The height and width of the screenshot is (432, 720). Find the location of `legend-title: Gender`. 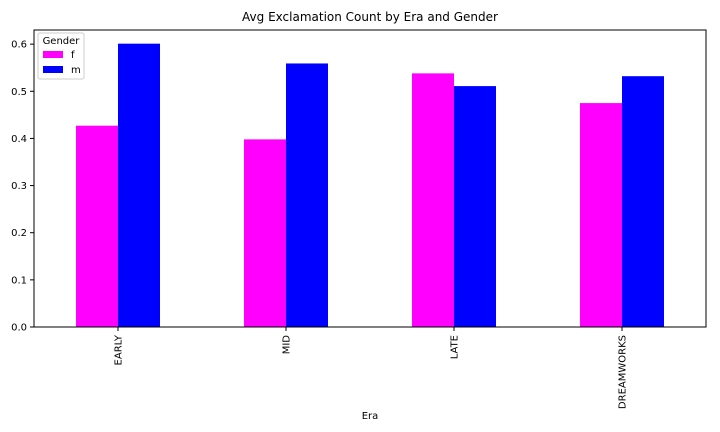

legend-title: Gender is located at coordinates (62, 41).